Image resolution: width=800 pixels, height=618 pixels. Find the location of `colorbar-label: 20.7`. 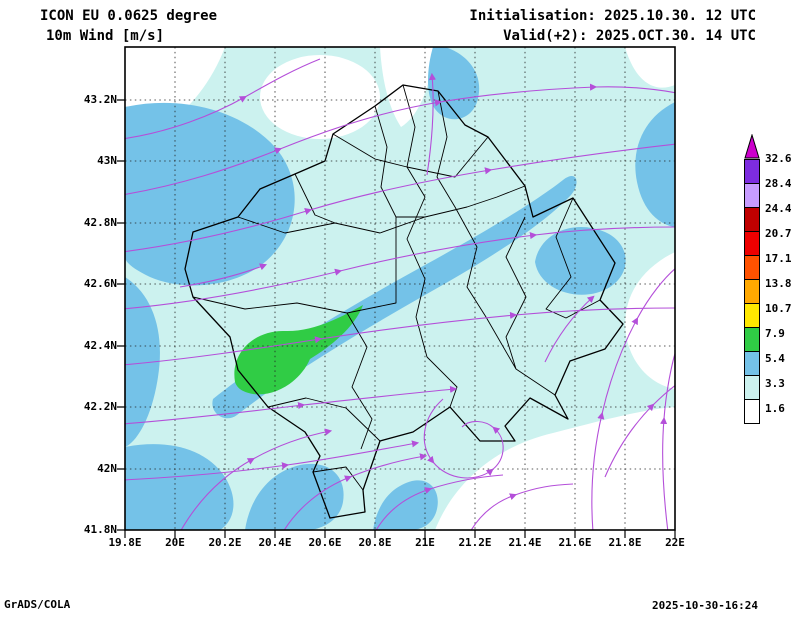

colorbar-label: 20.7 is located at coordinates (778, 233).